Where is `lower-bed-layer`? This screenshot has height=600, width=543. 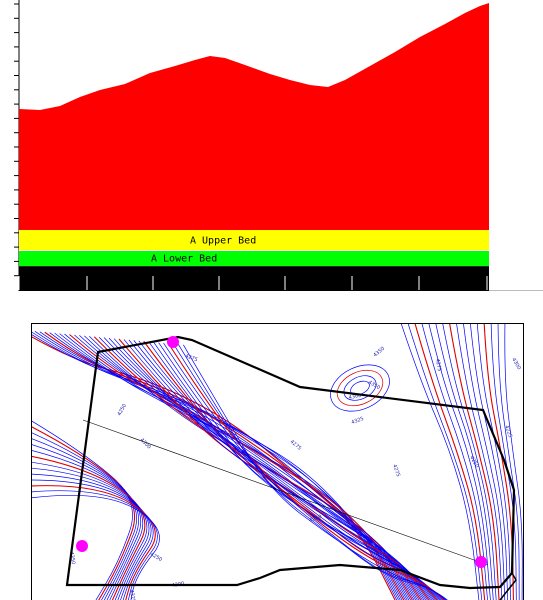 lower-bed-layer is located at coordinates (254, 258).